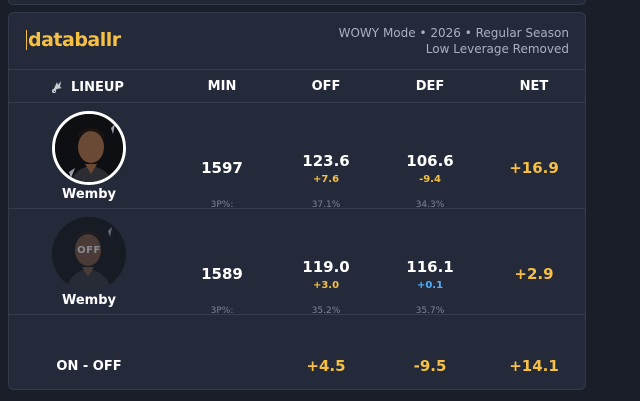 The height and width of the screenshot is (401, 640). Describe the element at coordinates (430, 161) in the screenshot. I see `def-value: 106.6` at that location.